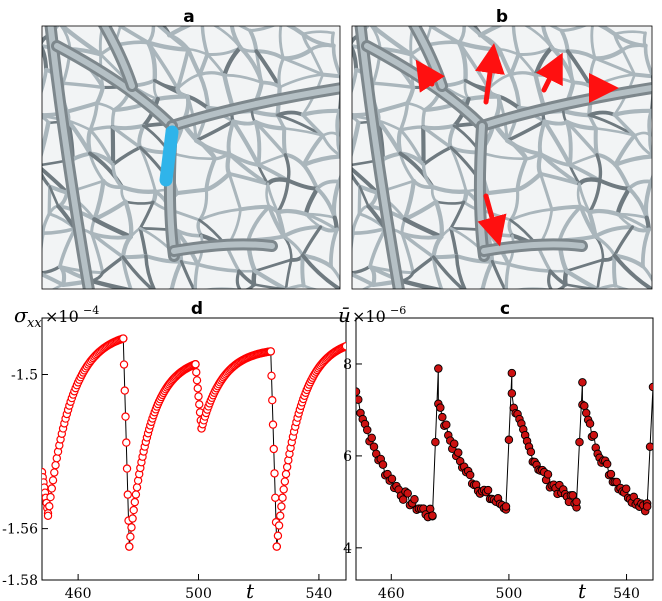 The height and width of the screenshot is (601, 662). I want to click on chart-ytick-label: 6, so click(347, 457).